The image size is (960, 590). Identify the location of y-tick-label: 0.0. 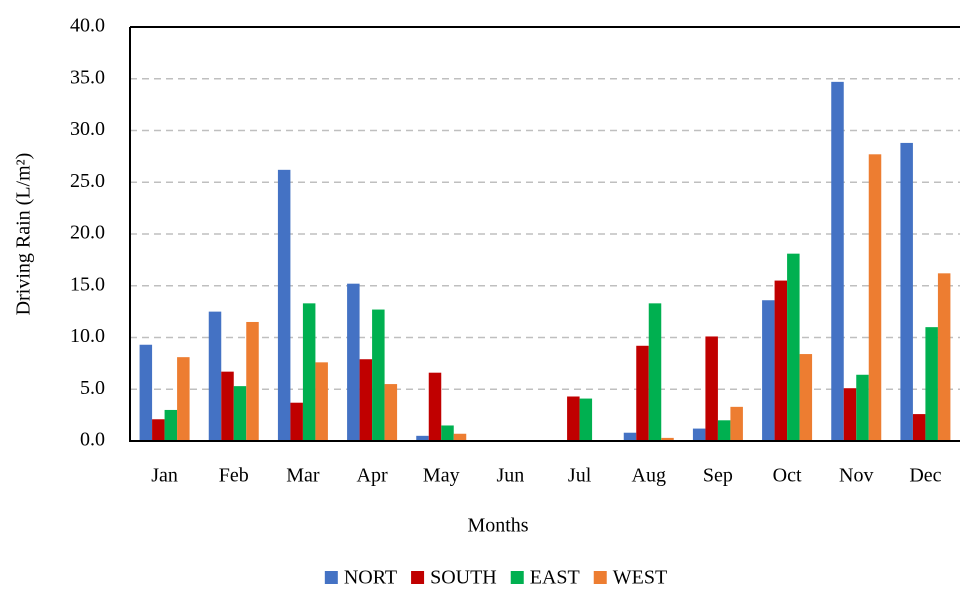
(92, 440).